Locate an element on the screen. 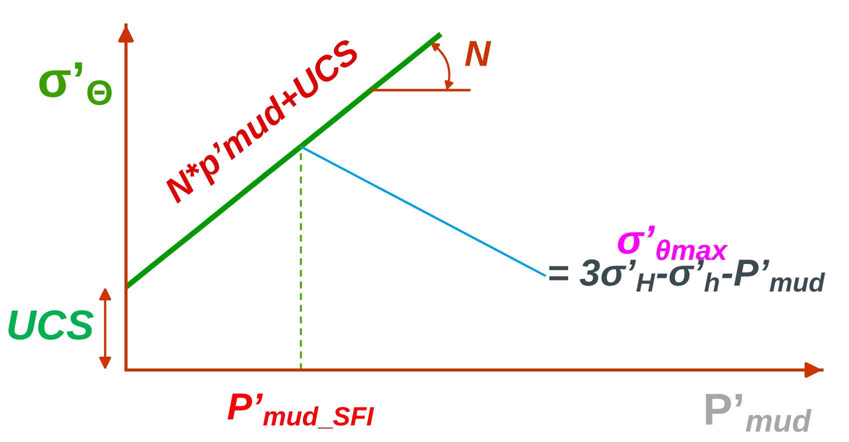  annotation: = 3σ’$_{H}$-σ’$_{h}$-P’$_{mud}$ is located at coordinates (687, 275).